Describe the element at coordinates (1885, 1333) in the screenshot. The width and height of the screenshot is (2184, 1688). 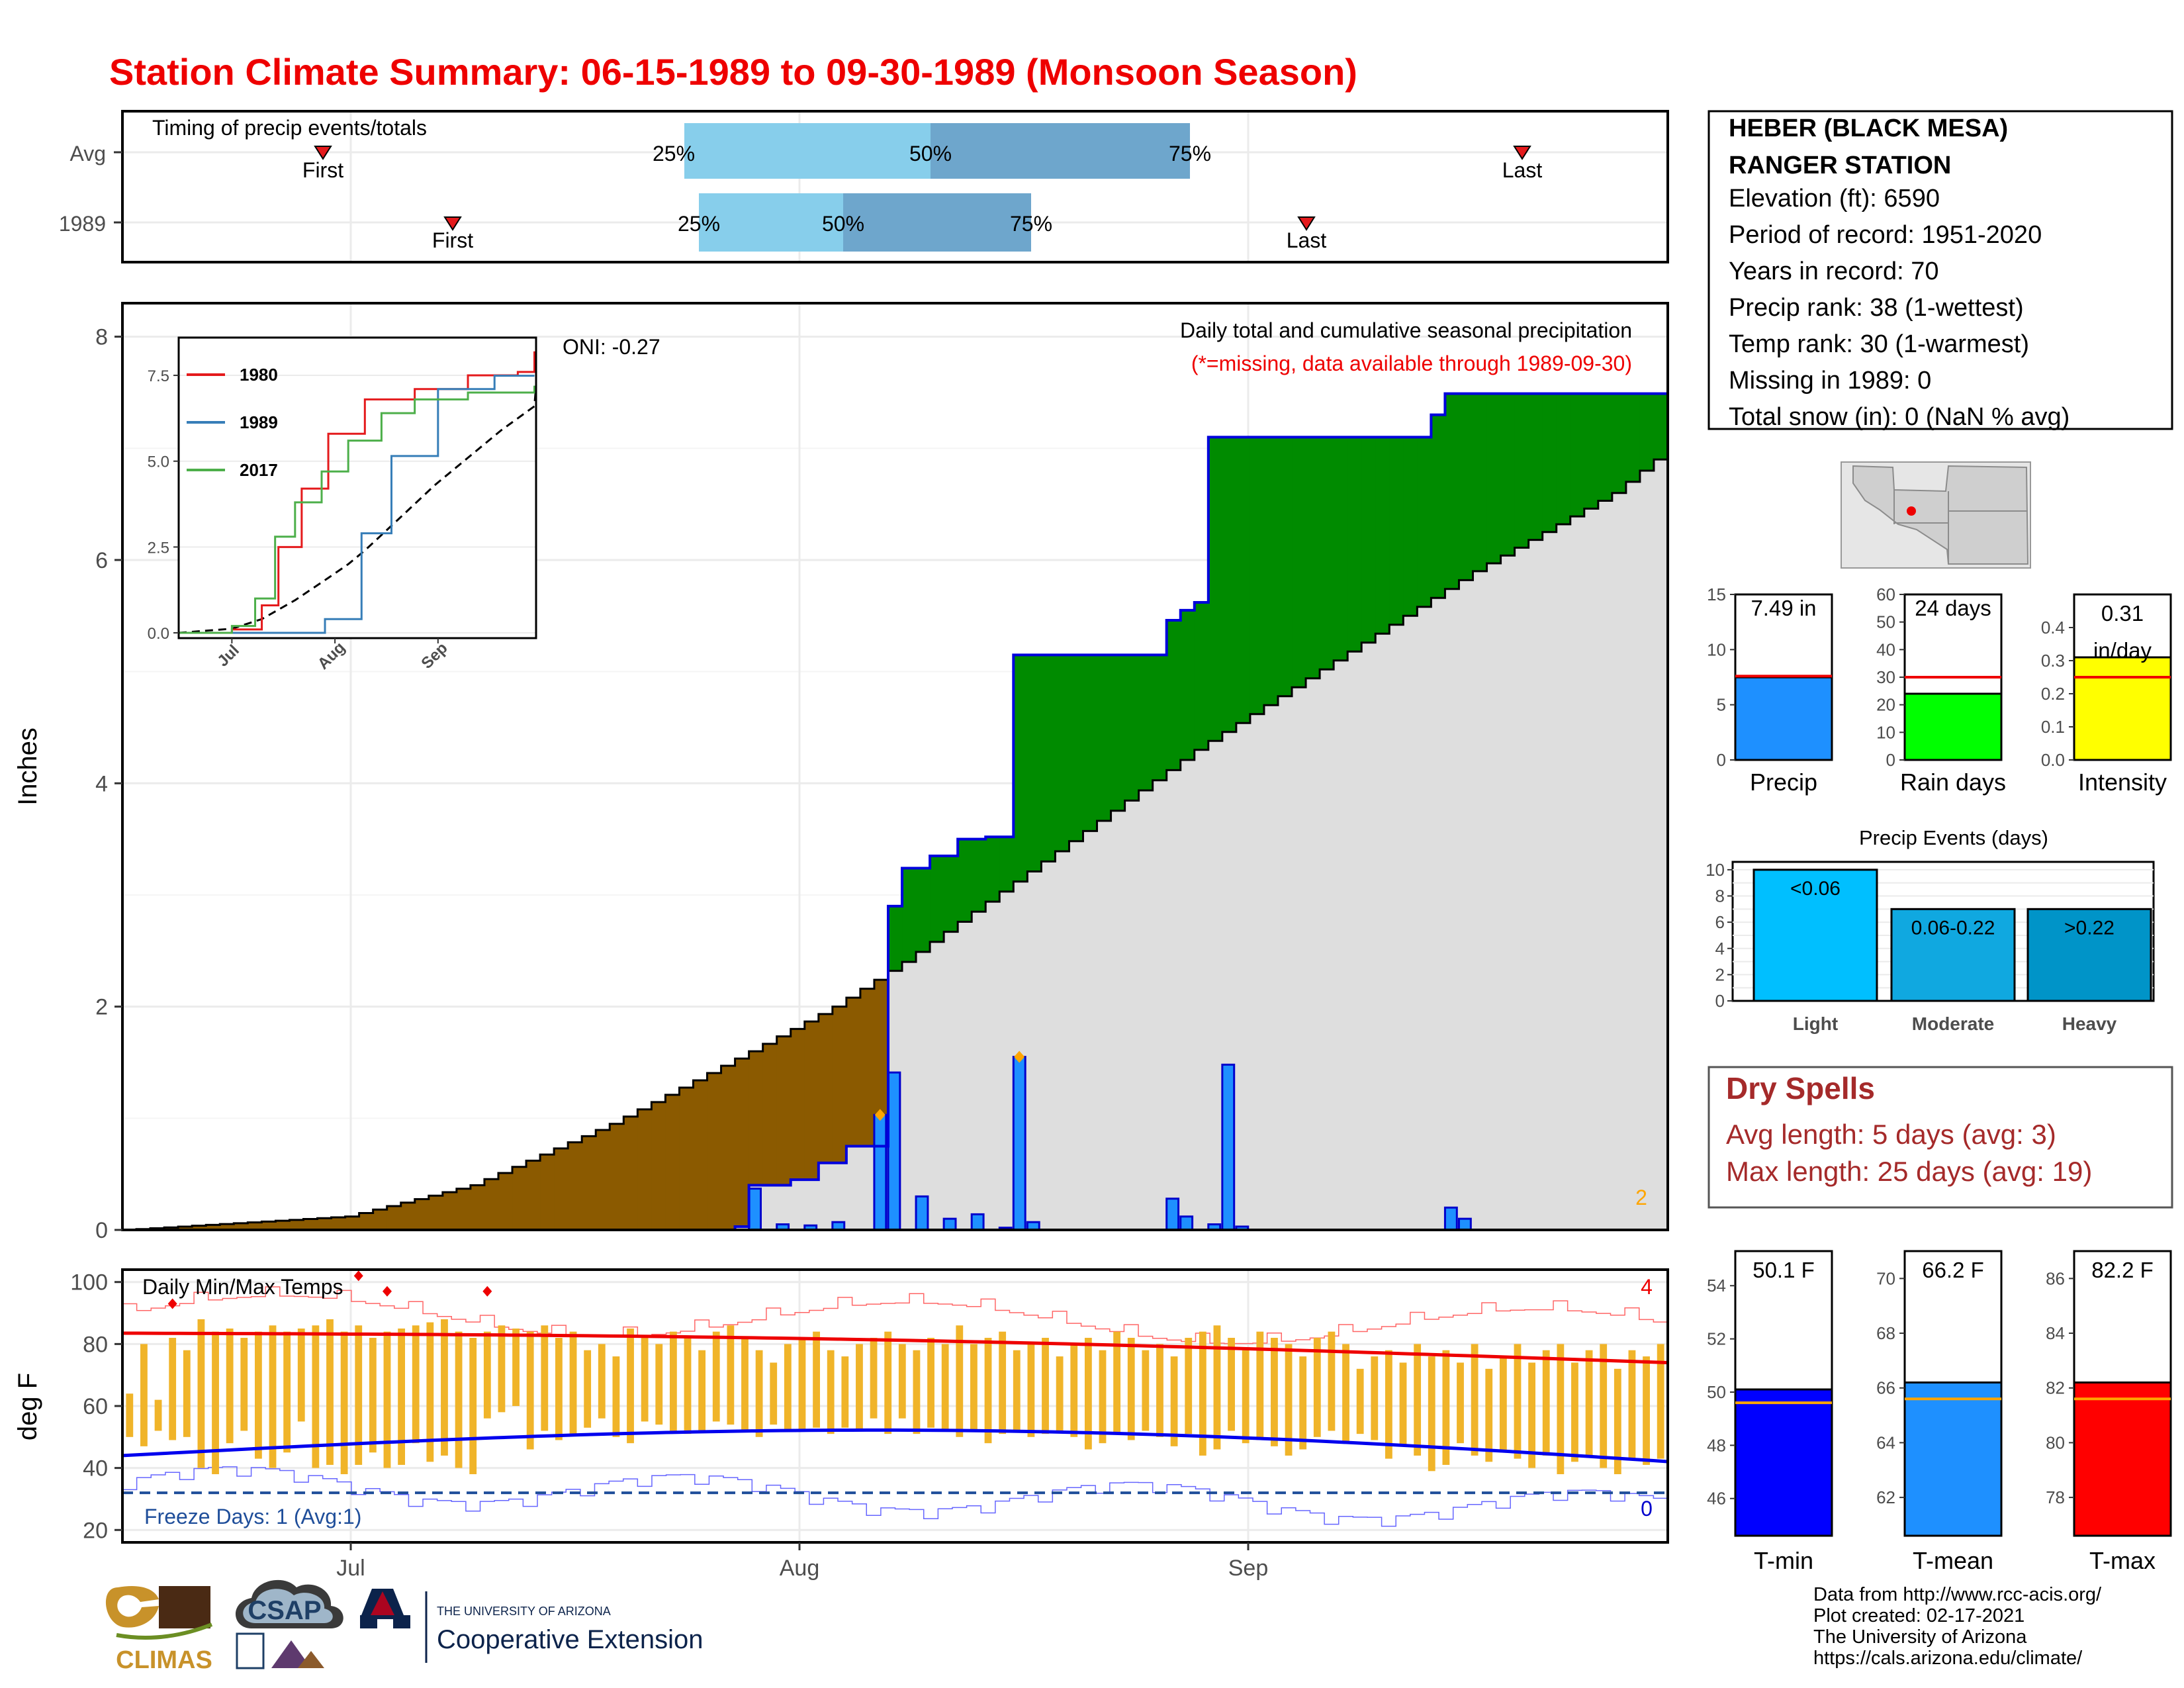
I see `temp-summary-ytick-label: 68` at that location.